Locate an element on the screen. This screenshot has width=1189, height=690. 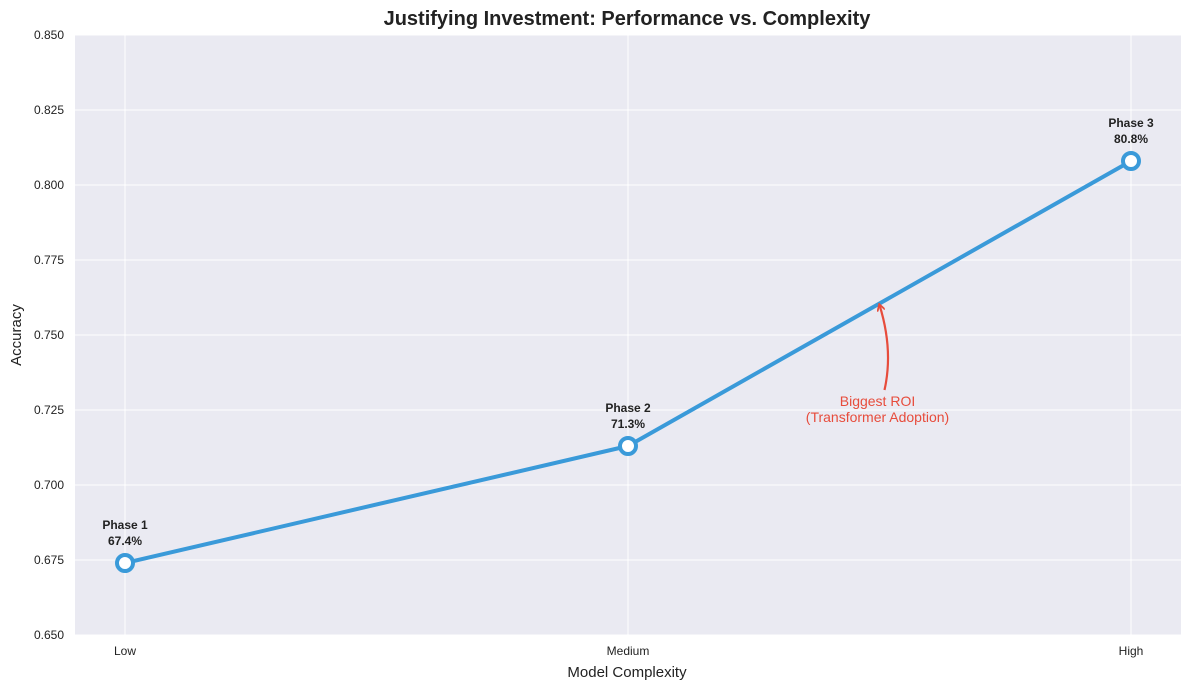
x-axis-ticks: Low Medium High is located at coordinates (628, 651).